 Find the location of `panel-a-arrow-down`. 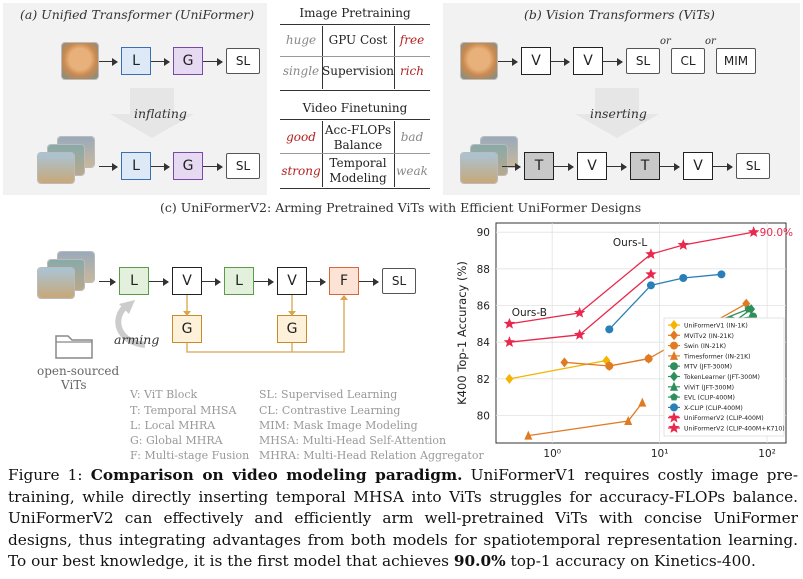

panel-a-arrow-down is located at coordinates (152, 113).